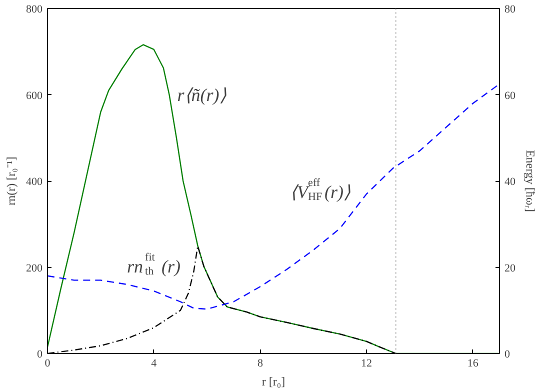 The image size is (540, 391). What do you see at coordinates (274, 381) in the screenshot?
I see `x-axis-title: r [r₀]` at bounding box center [274, 381].